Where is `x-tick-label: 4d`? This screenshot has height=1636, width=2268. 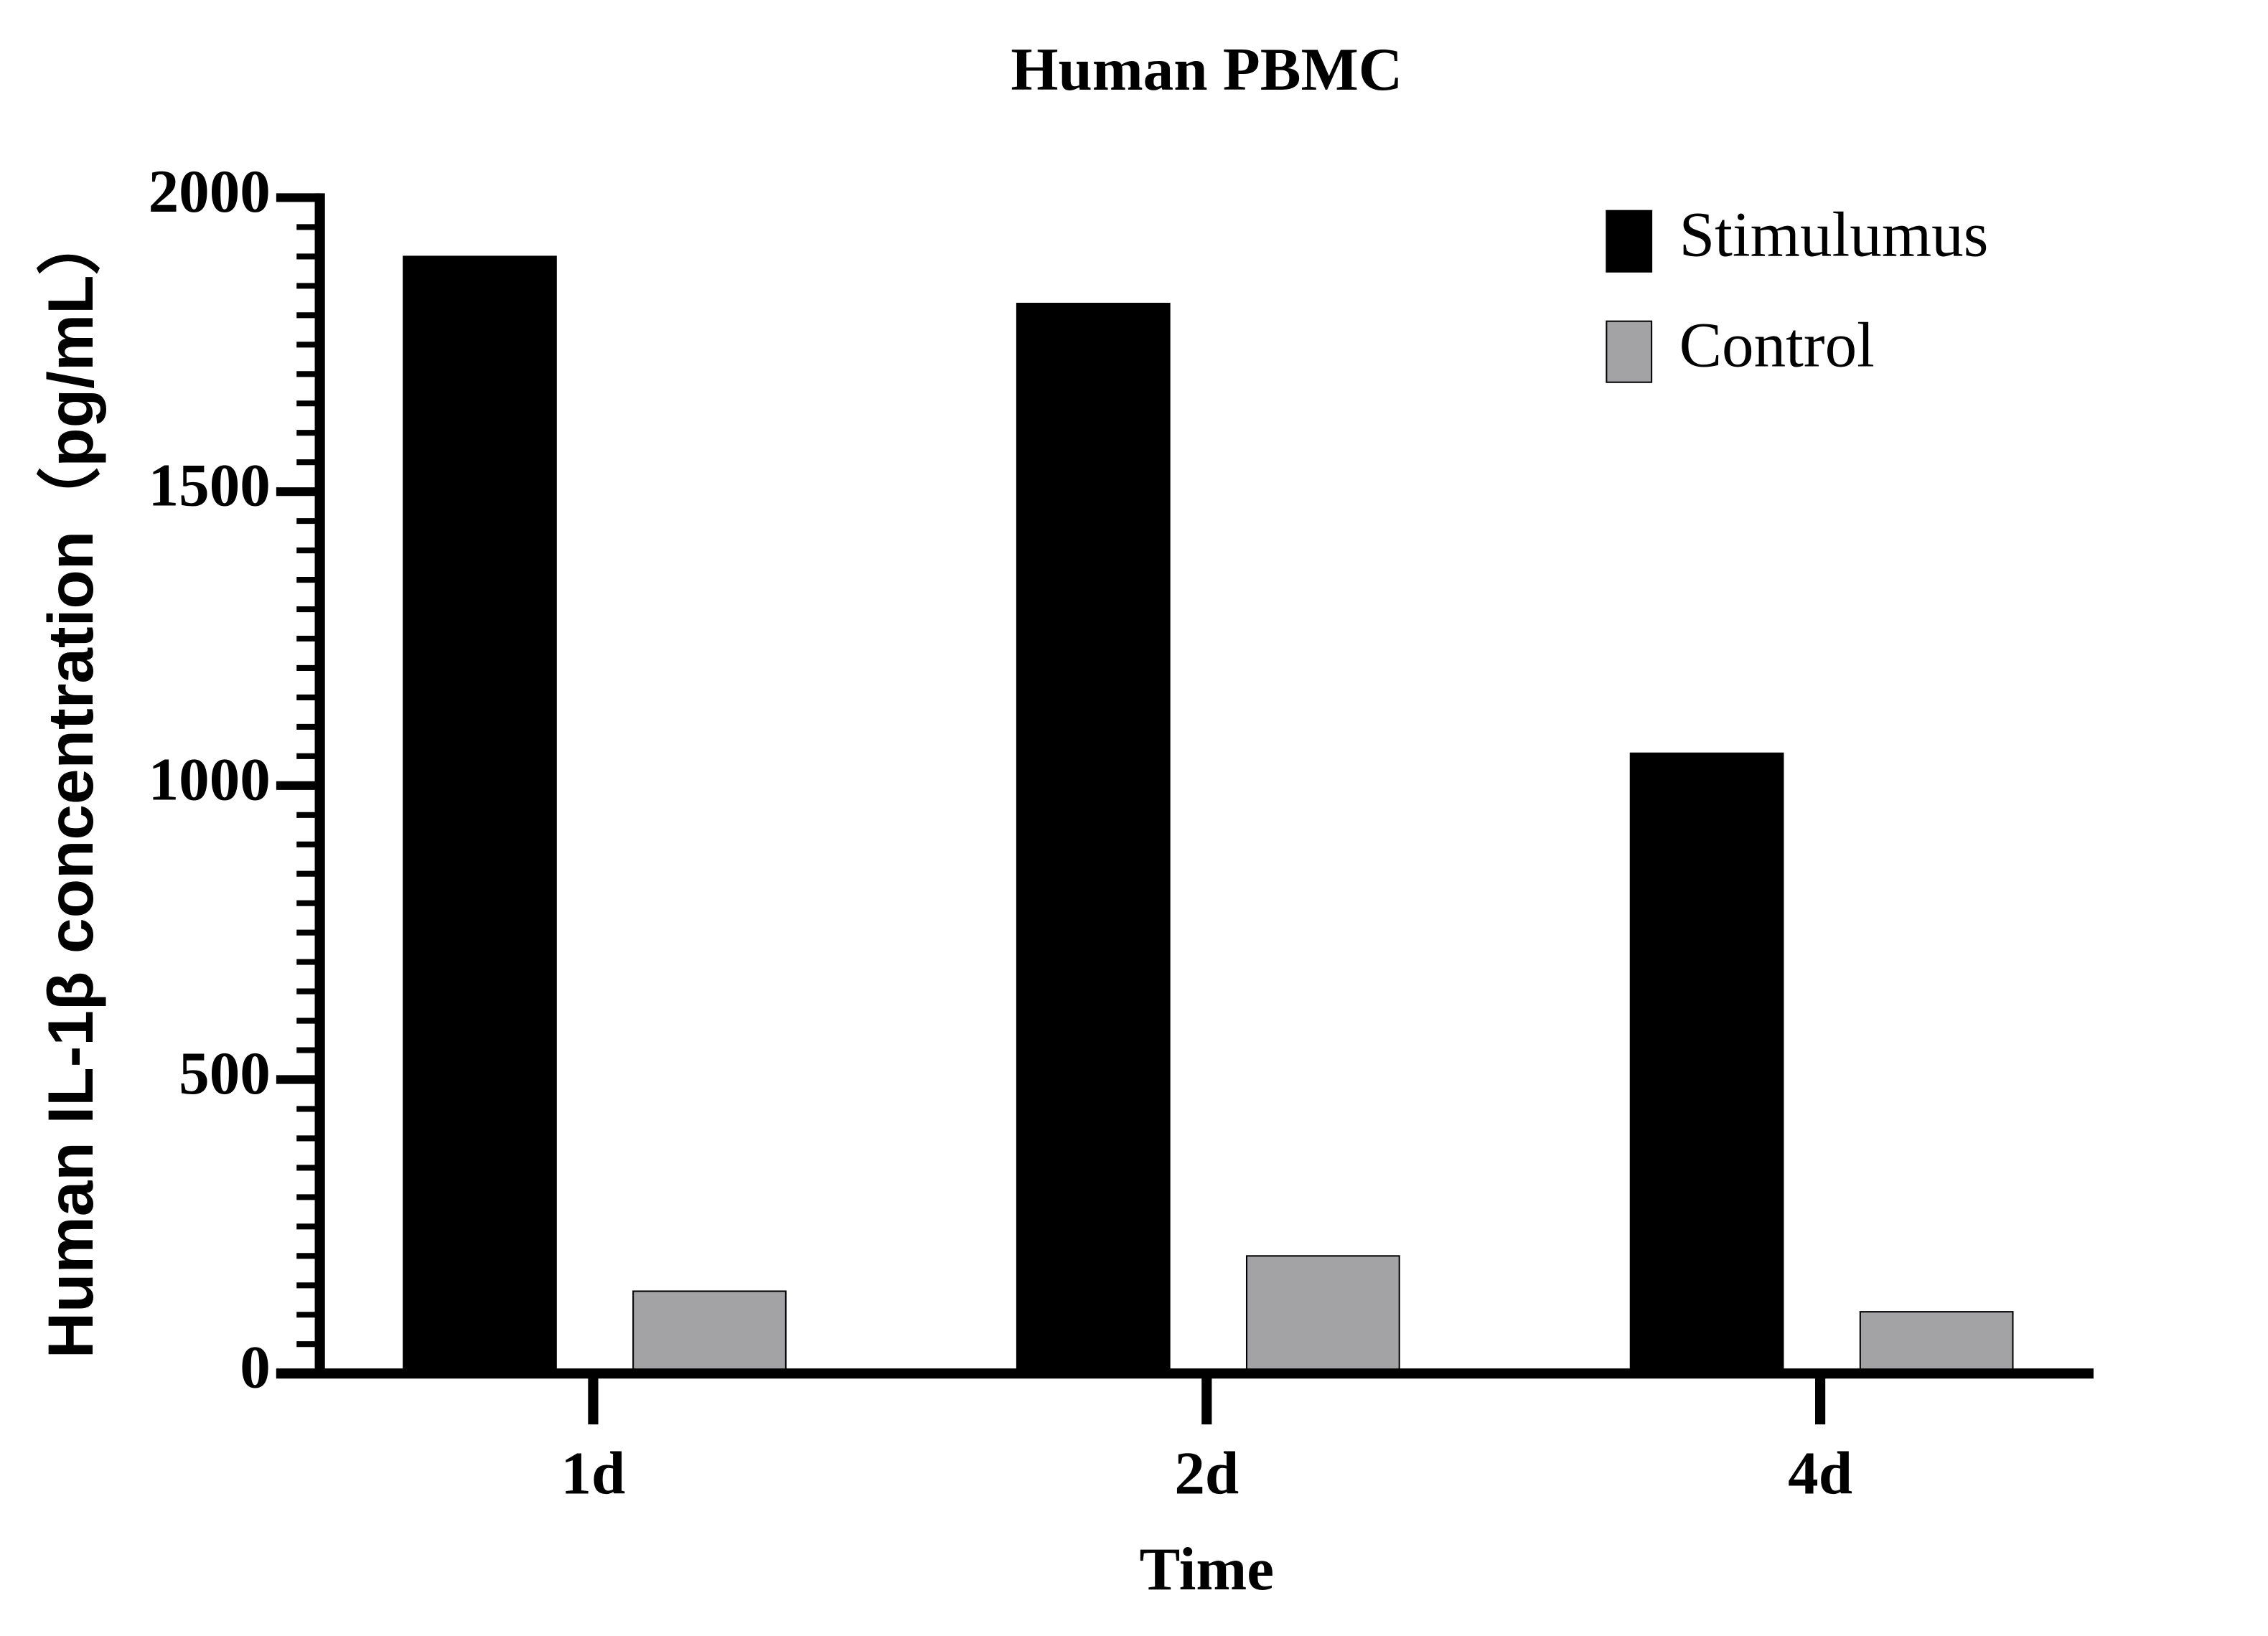
x-tick-label: 4d is located at coordinates (1820, 1474).